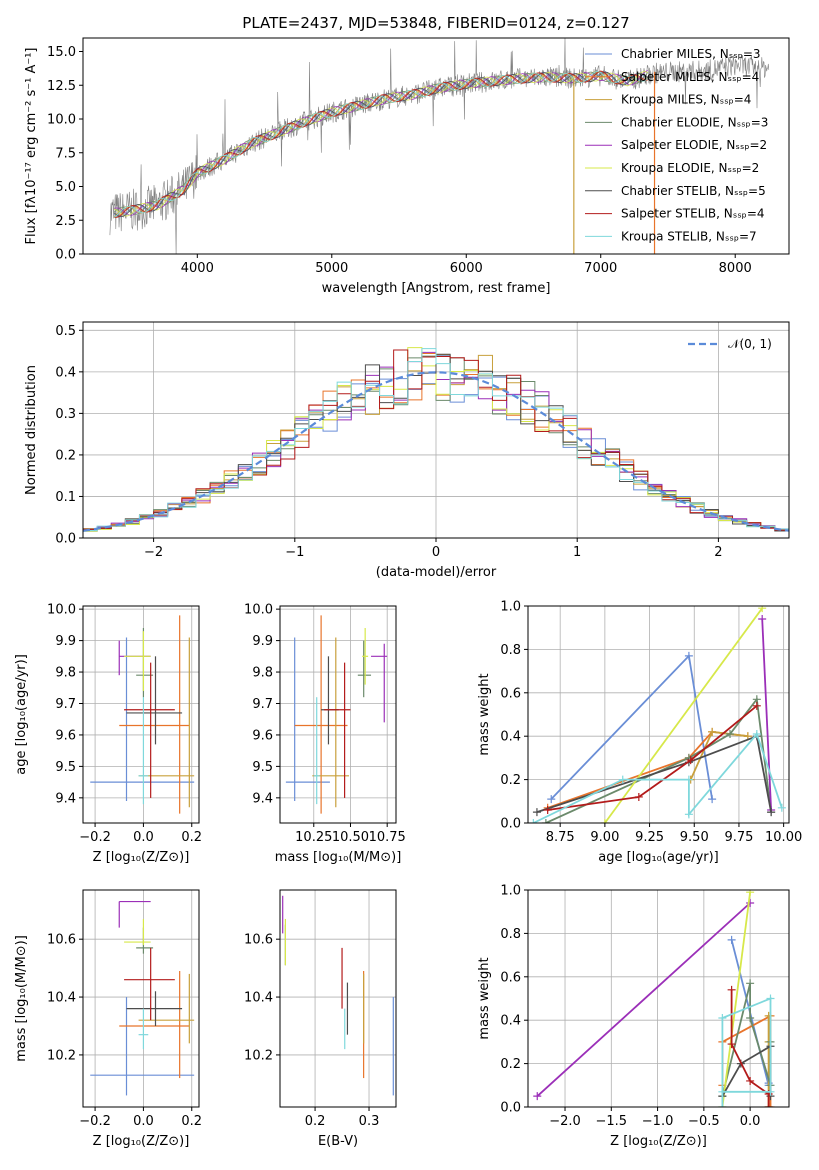 The image size is (819, 1170). What do you see at coordinates (600, 268) in the screenshot?
I see `x-tick-label: 7000` at bounding box center [600, 268].